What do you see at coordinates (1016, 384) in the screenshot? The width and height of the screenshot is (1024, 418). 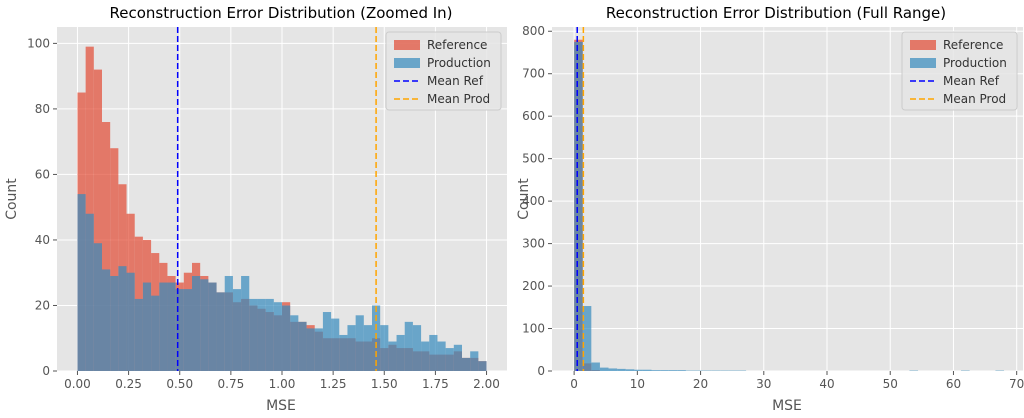 I see `x-tick-label: 70` at bounding box center [1016, 384].